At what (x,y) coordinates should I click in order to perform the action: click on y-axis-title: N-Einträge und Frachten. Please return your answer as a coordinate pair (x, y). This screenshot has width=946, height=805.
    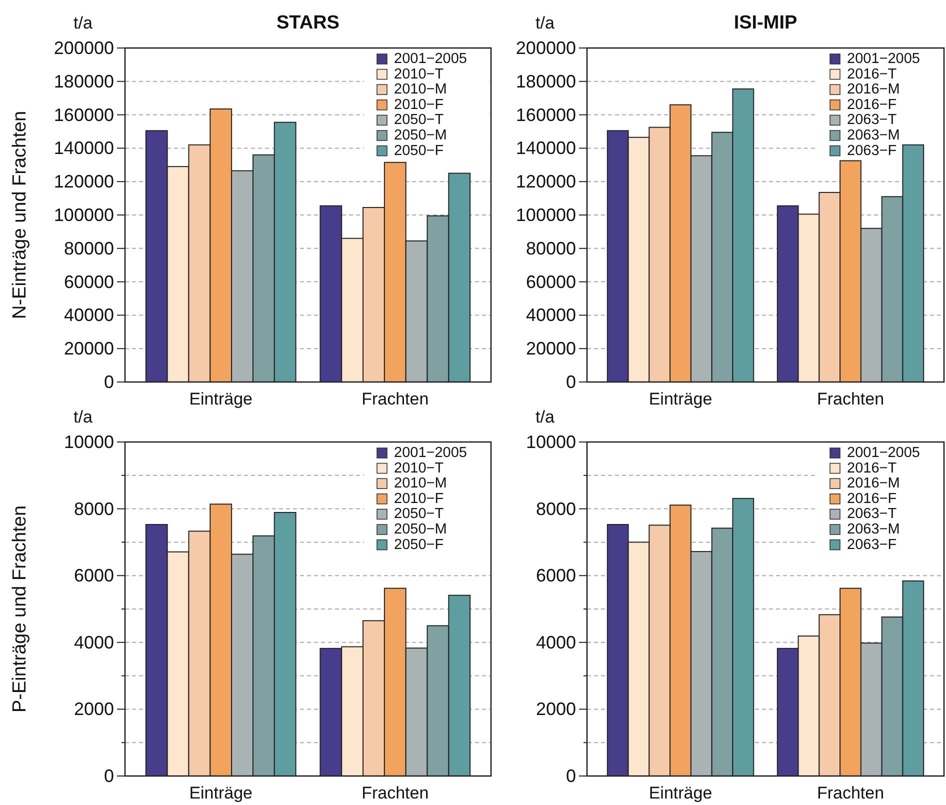
    Looking at the image, I should click on (20, 215).